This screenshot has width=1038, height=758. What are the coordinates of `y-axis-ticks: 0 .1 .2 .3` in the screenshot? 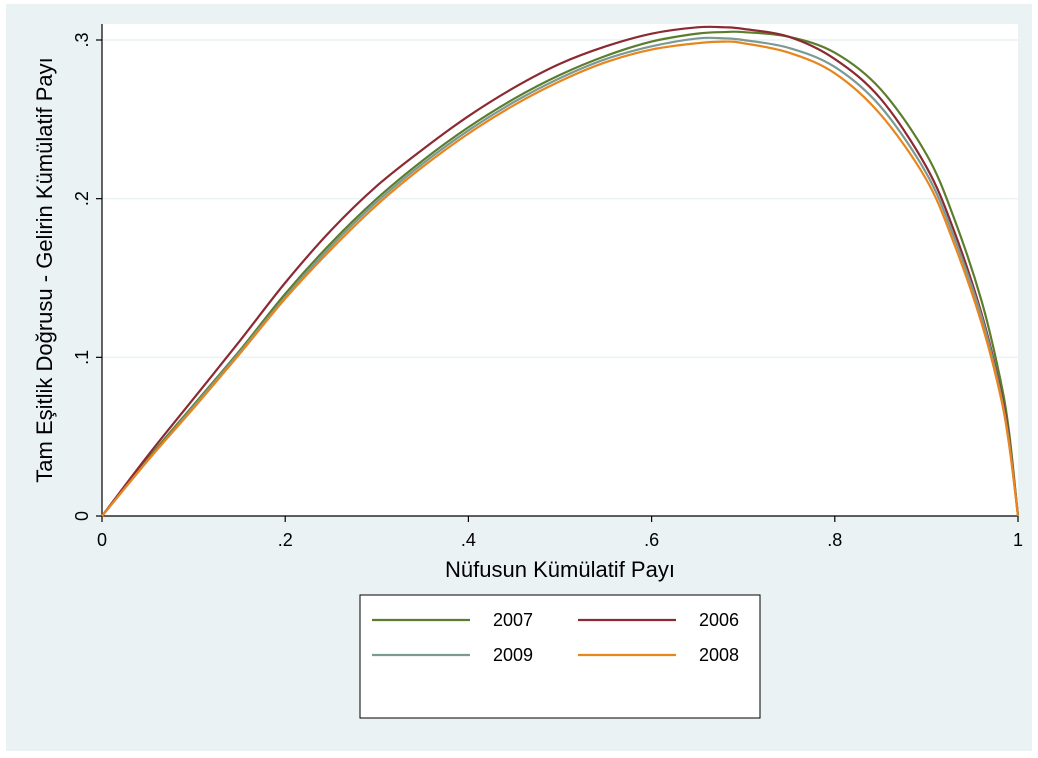 It's located at (87, 276).